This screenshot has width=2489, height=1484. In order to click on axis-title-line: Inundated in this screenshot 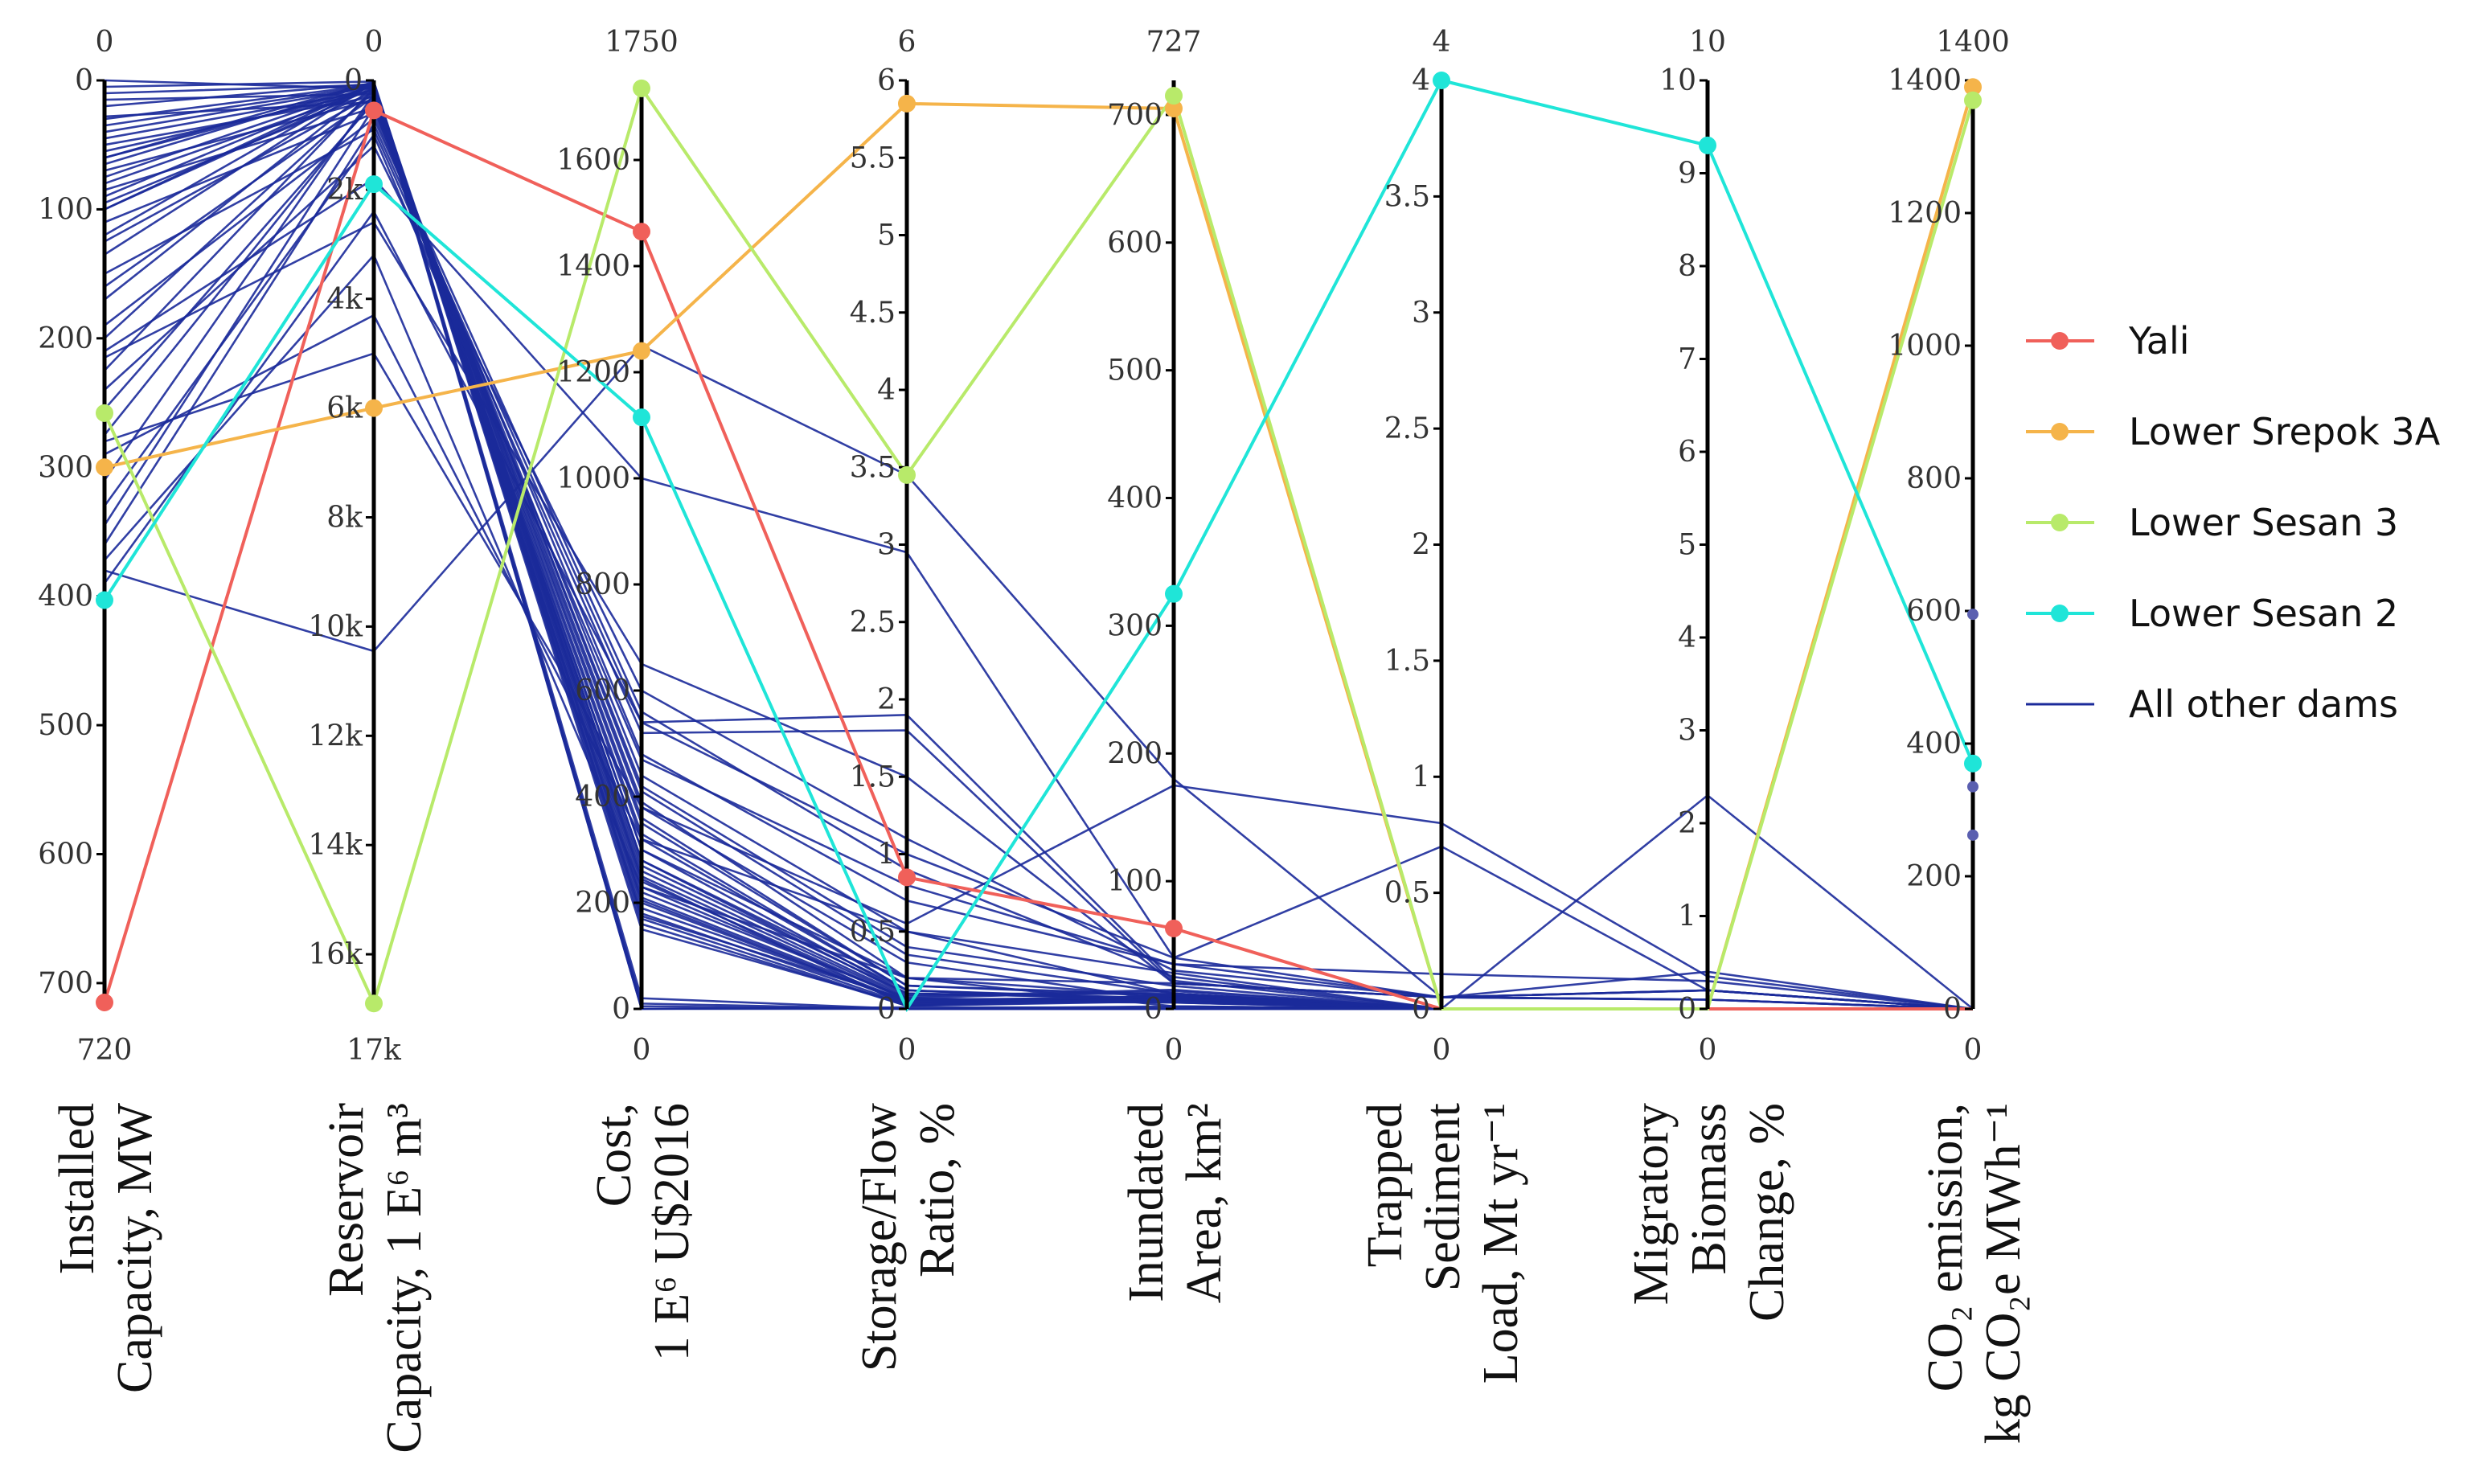, I will do `click(1146, 1203)`.